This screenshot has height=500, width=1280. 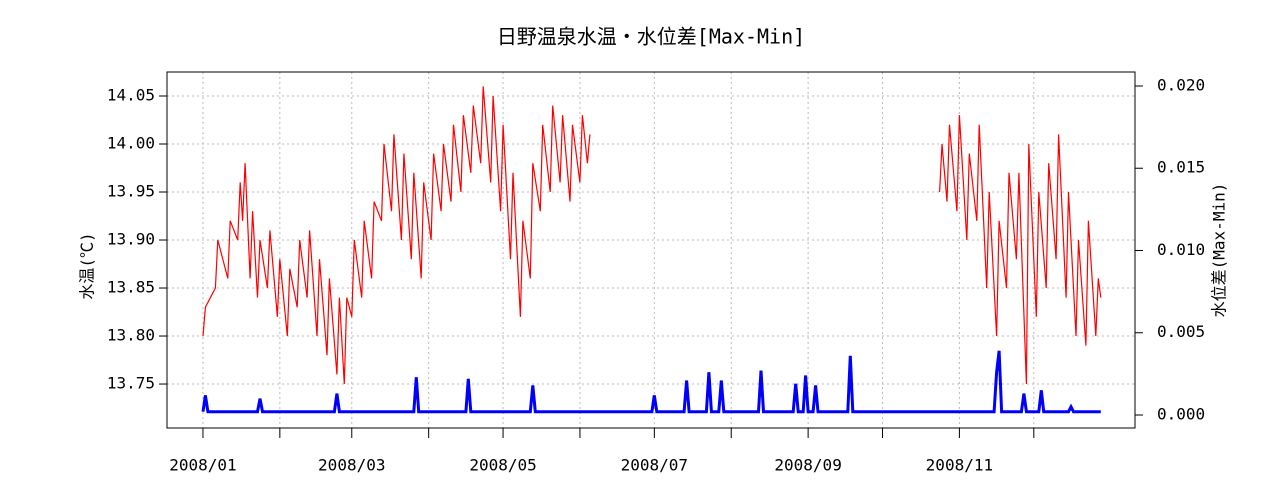 What do you see at coordinates (1181, 414) in the screenshot?
I see `y2-tick-label: 0.000` at bounding box center [1181, 414].